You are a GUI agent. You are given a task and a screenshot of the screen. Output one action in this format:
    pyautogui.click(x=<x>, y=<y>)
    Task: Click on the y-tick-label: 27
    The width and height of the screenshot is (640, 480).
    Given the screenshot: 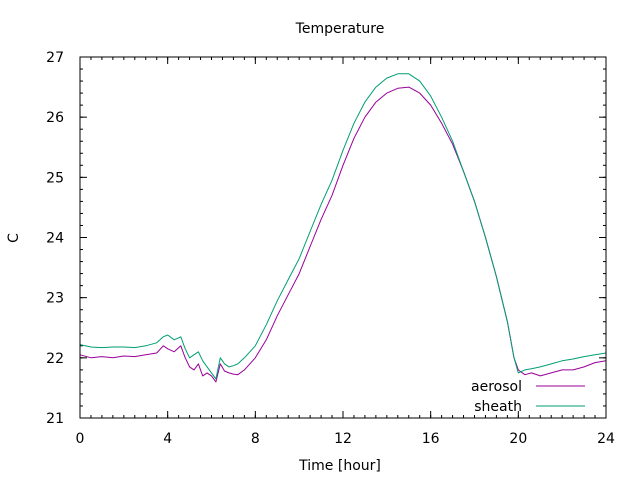 What is the action you would take?
    pyautogui.click(x=55, y=58)
    